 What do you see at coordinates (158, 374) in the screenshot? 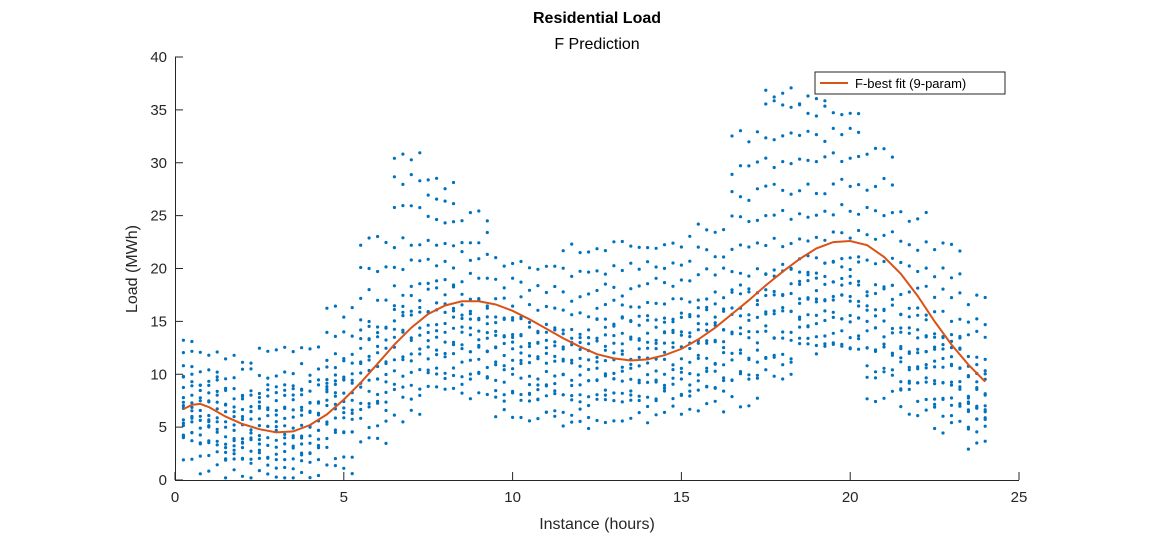
I see `y-tick-label: 10` at bounding box center [158, 374].